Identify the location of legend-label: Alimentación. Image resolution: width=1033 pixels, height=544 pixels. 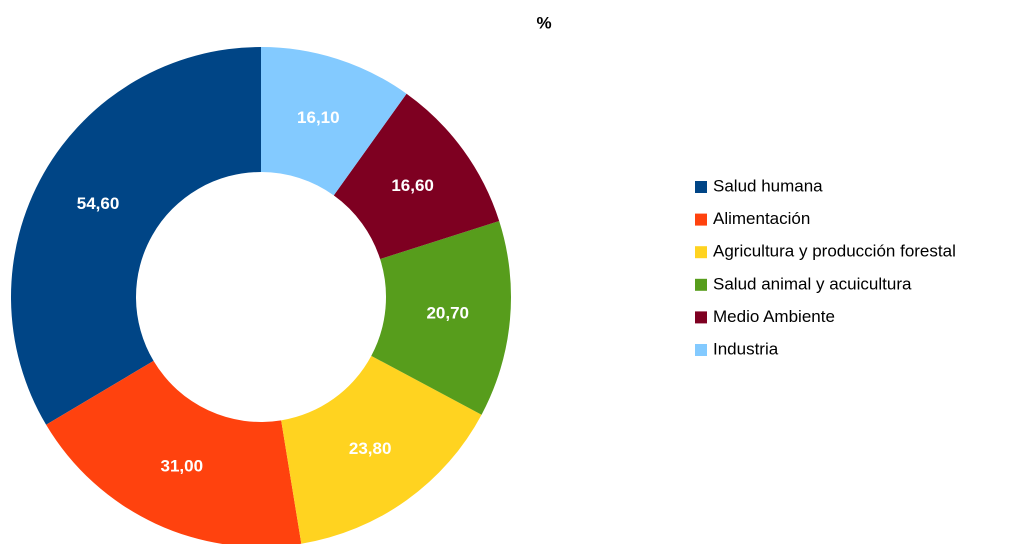
(761, 218).